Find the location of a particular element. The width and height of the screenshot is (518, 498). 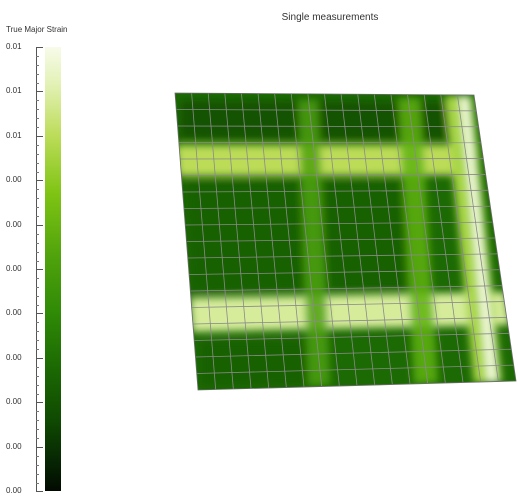

dark-patch-left is located at coordinates (247, 237).